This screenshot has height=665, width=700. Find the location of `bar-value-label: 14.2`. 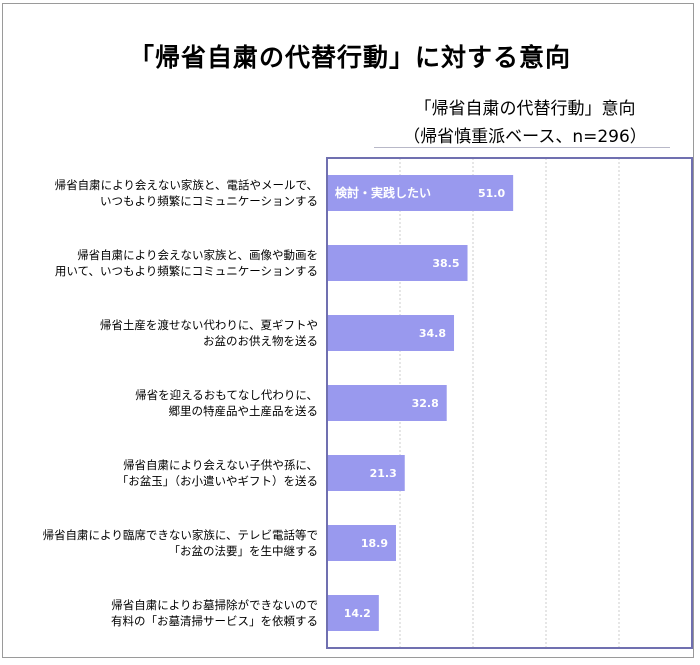

bar-value-label: 14.2 is located at coordinates (357, 613).